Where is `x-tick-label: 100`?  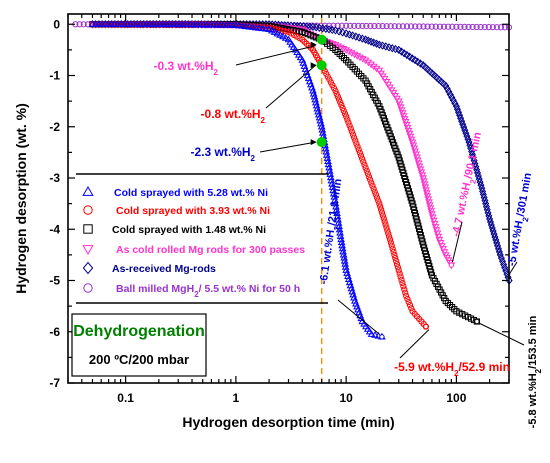 x-tick-label: 100 is located at coordinates (456, 398).